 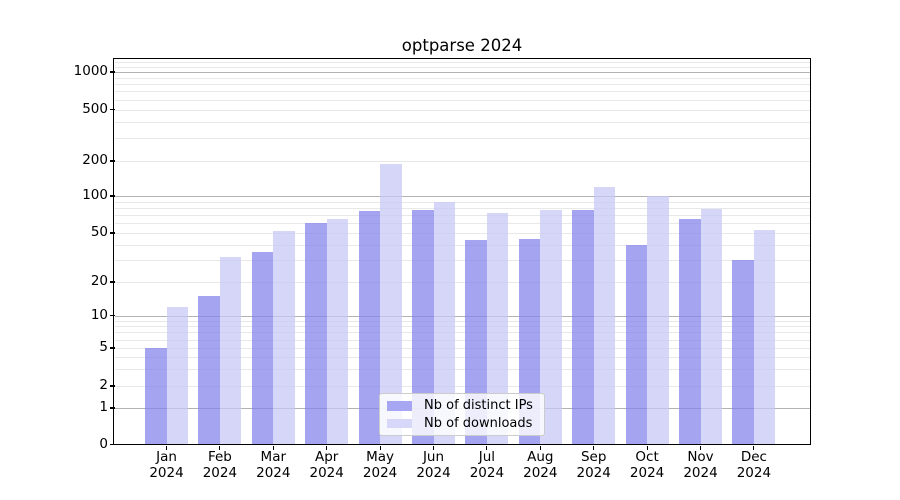 What do you see at coordinates (399, 406) in the screenshot?
I see `legend-swatch-distinct-ips-icon` at bounding box center [399, 406].